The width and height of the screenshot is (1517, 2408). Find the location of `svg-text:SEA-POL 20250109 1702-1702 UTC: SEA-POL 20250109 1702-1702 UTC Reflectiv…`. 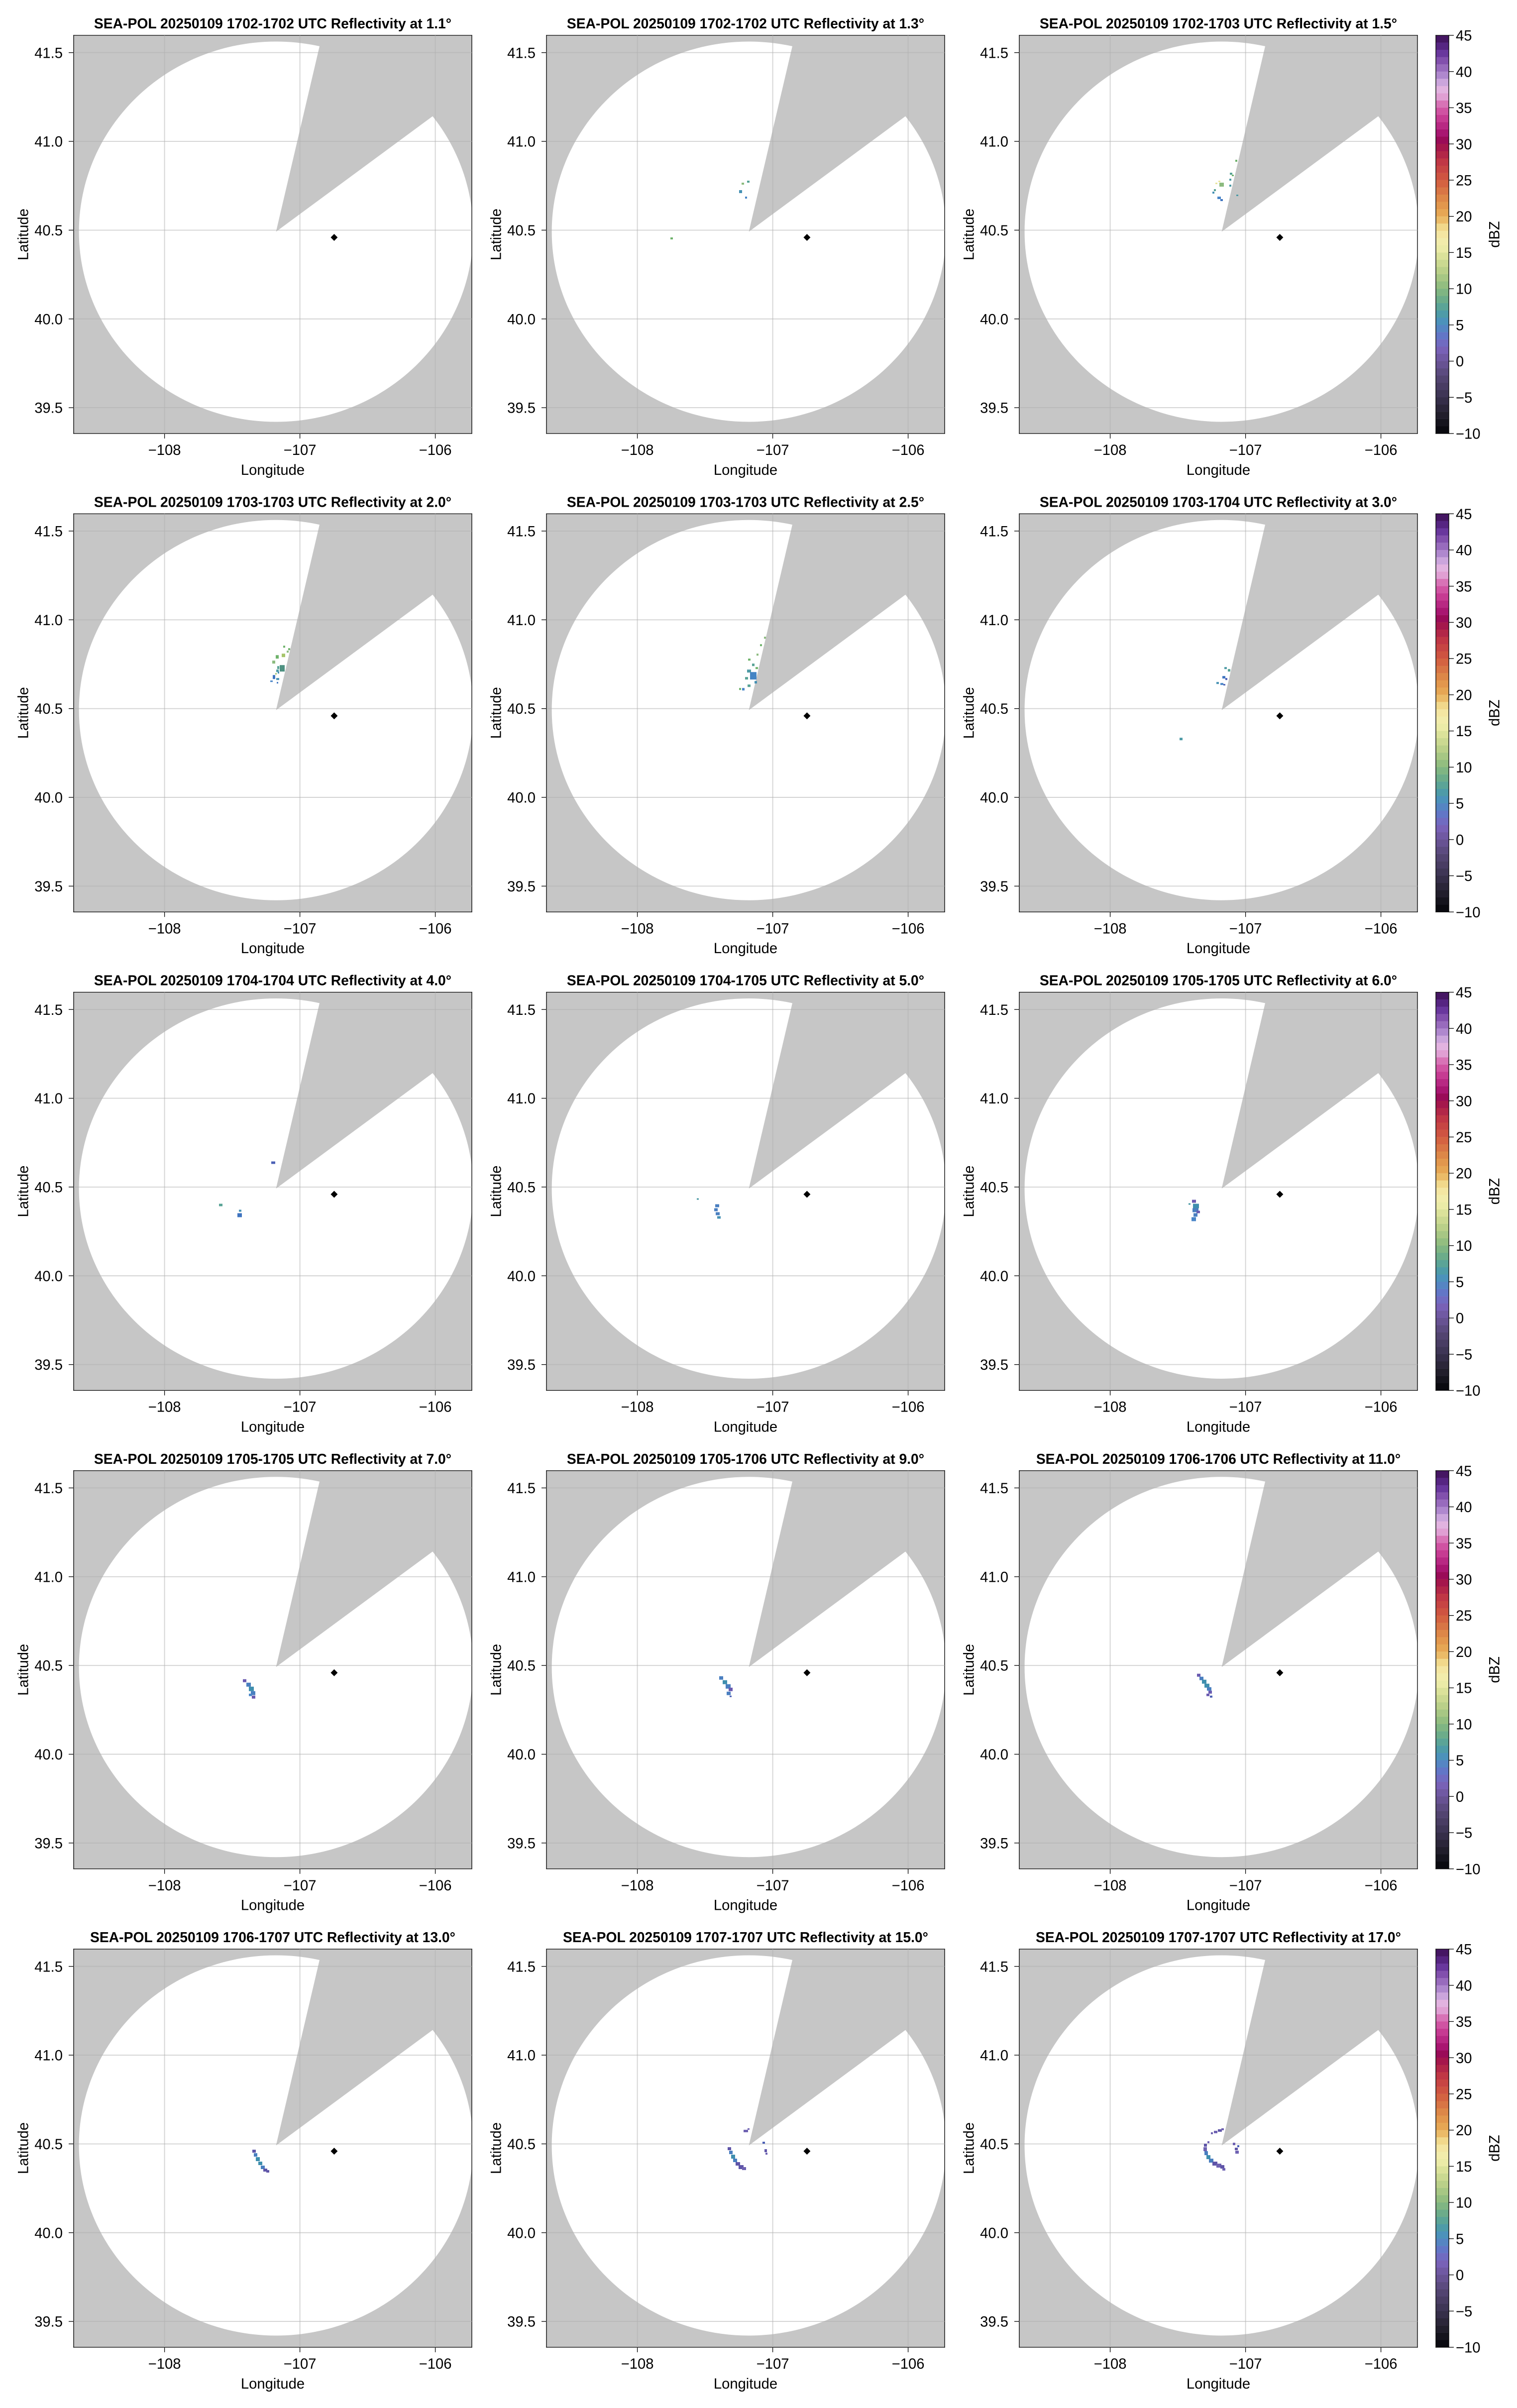

svg-text:SEA-POL 20250109 1702-1702 UTC: SEA-POL 20250109 1702-1702 UTC Reflectiv… is located at coordinates (746, 23).